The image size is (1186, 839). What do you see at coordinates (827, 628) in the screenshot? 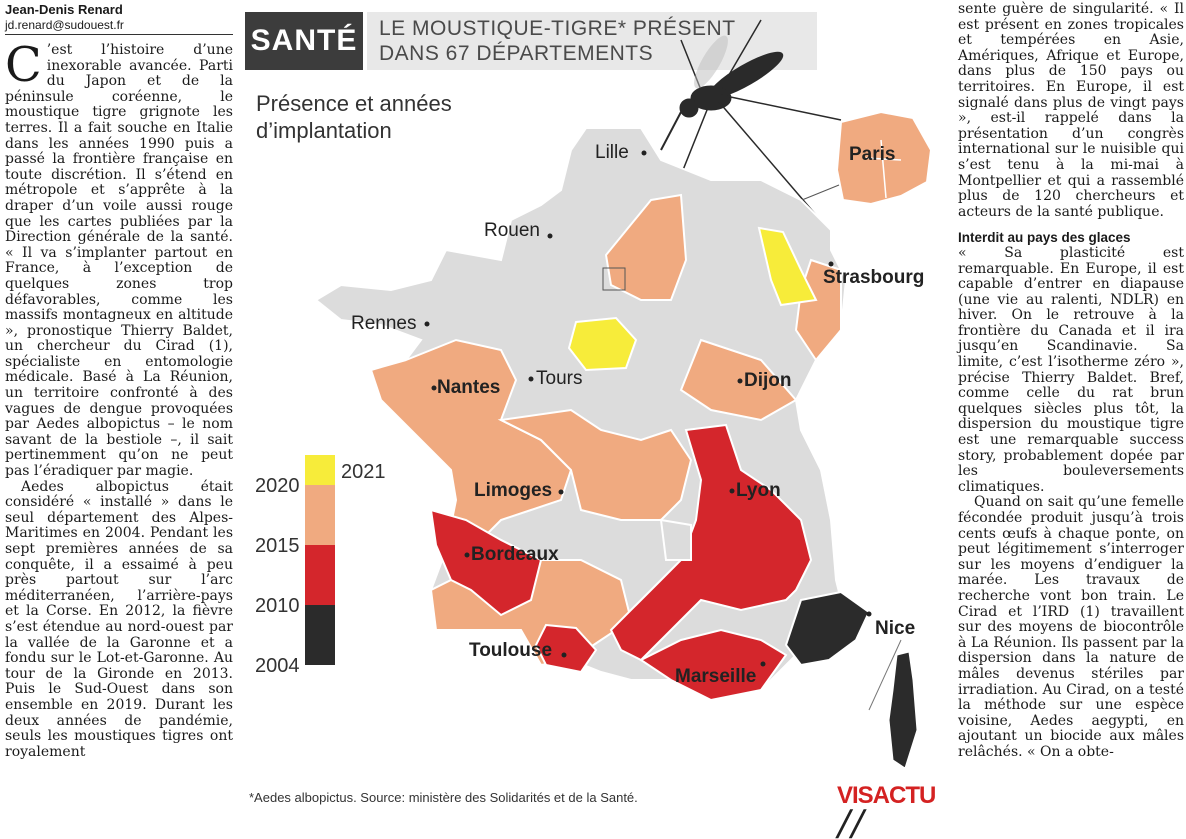
I see `region-2004-nice` at bounding box center [827, 628].